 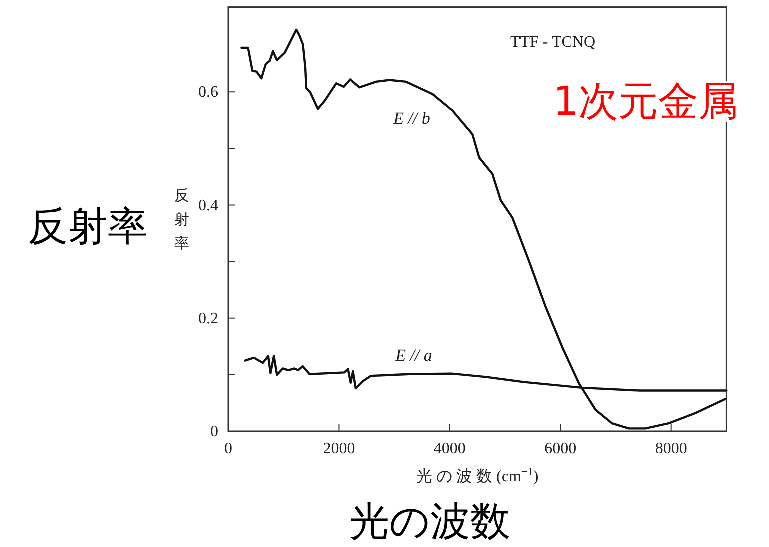 What do you see at coordinates (88, 227) in the screenshot?
I see `text: 反射率` at bounding box center [88, 227].